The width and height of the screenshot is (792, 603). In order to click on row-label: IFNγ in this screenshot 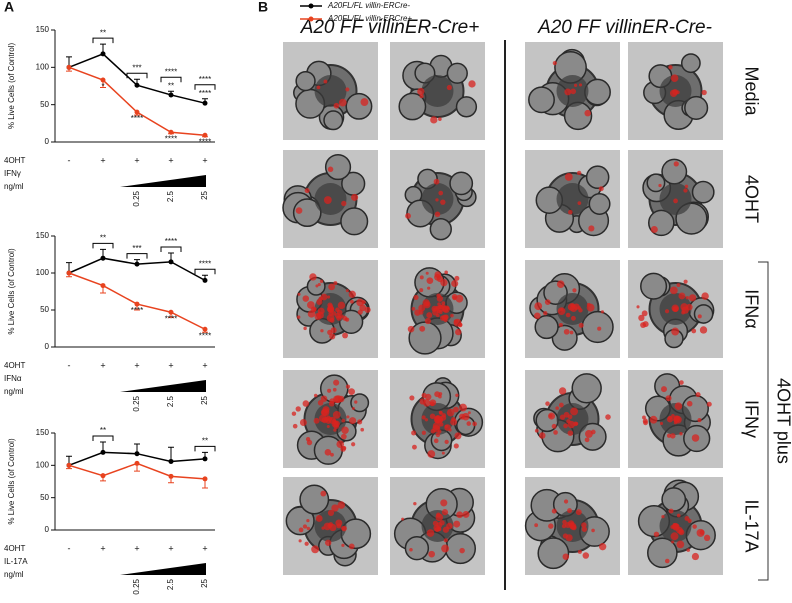, I will do `click(751, 419)`.